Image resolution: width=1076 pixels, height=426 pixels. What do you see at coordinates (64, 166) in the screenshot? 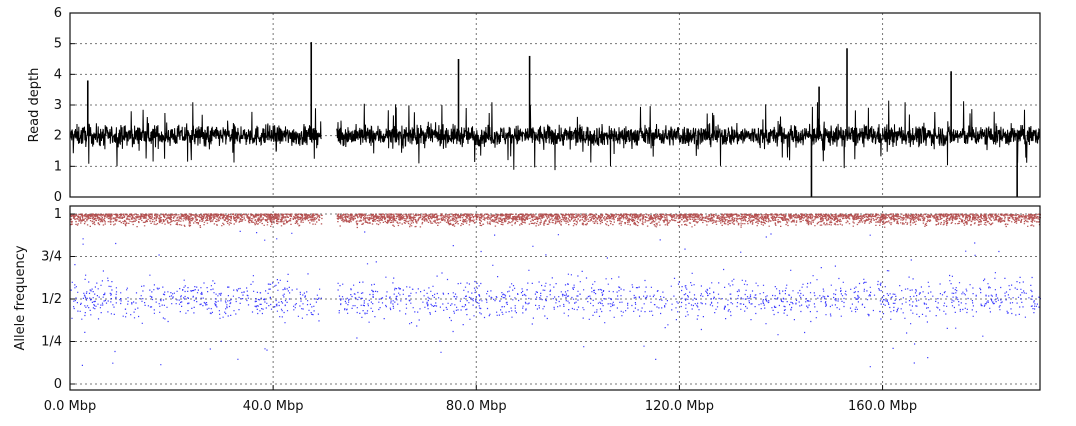
I see `read-depth-y-tick: 1` at bounding box center [64, 166].